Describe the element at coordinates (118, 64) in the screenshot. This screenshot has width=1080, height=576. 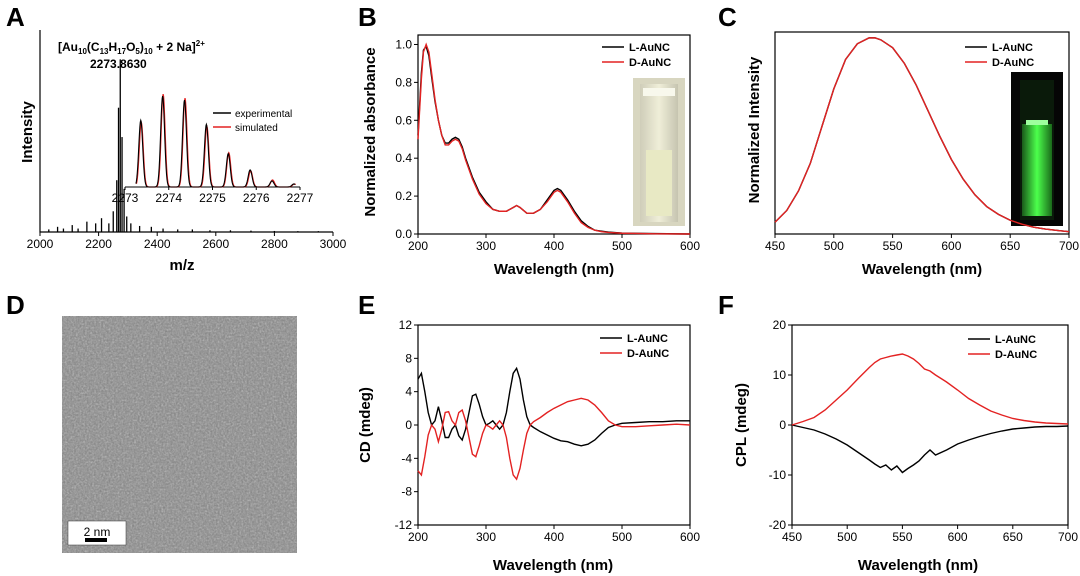
I see `mass-annotation: 2273.8630` at that location.